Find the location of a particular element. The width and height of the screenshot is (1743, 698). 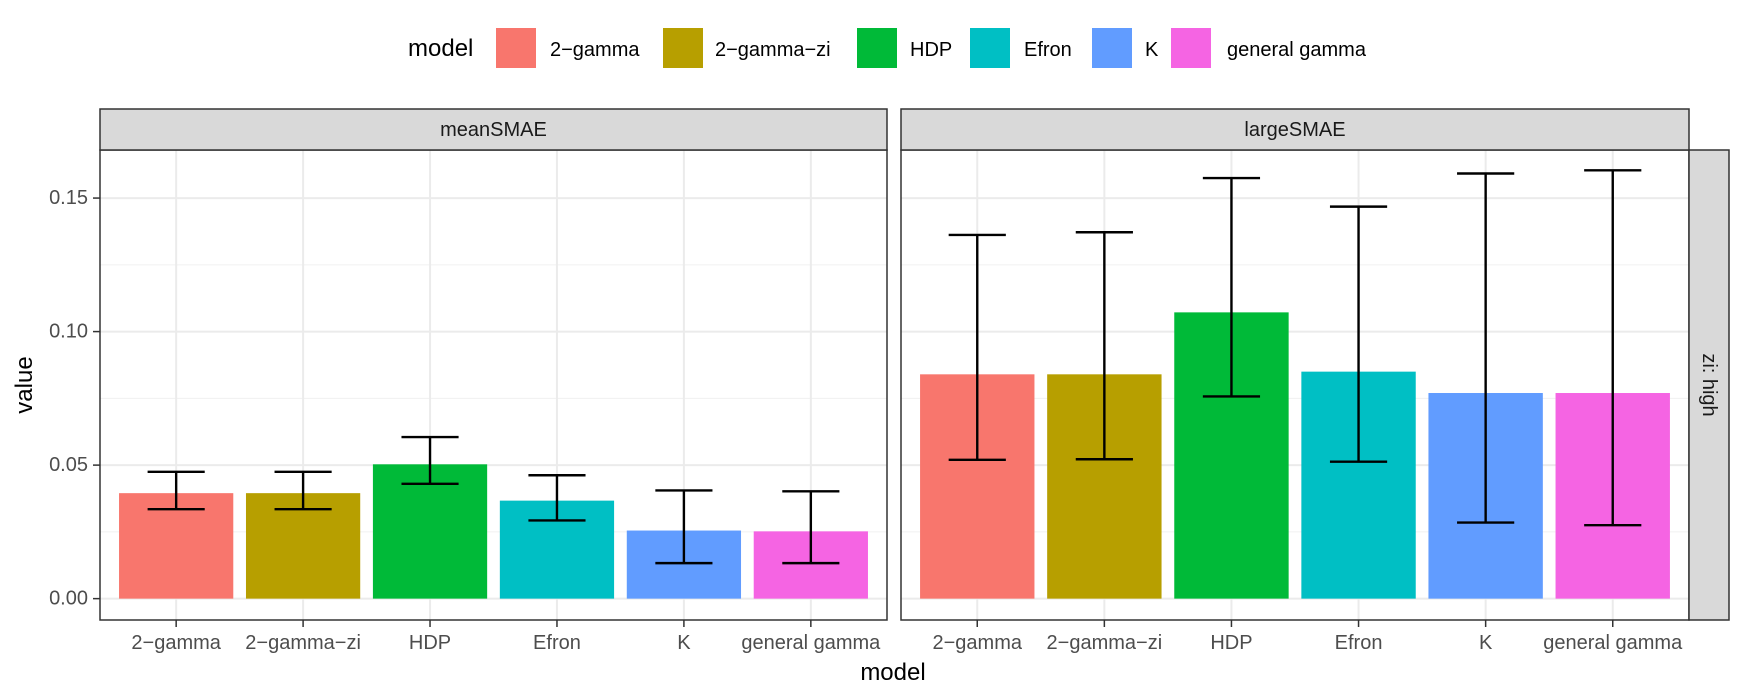

legend-label: HDP is located at coordinates (931, 50).